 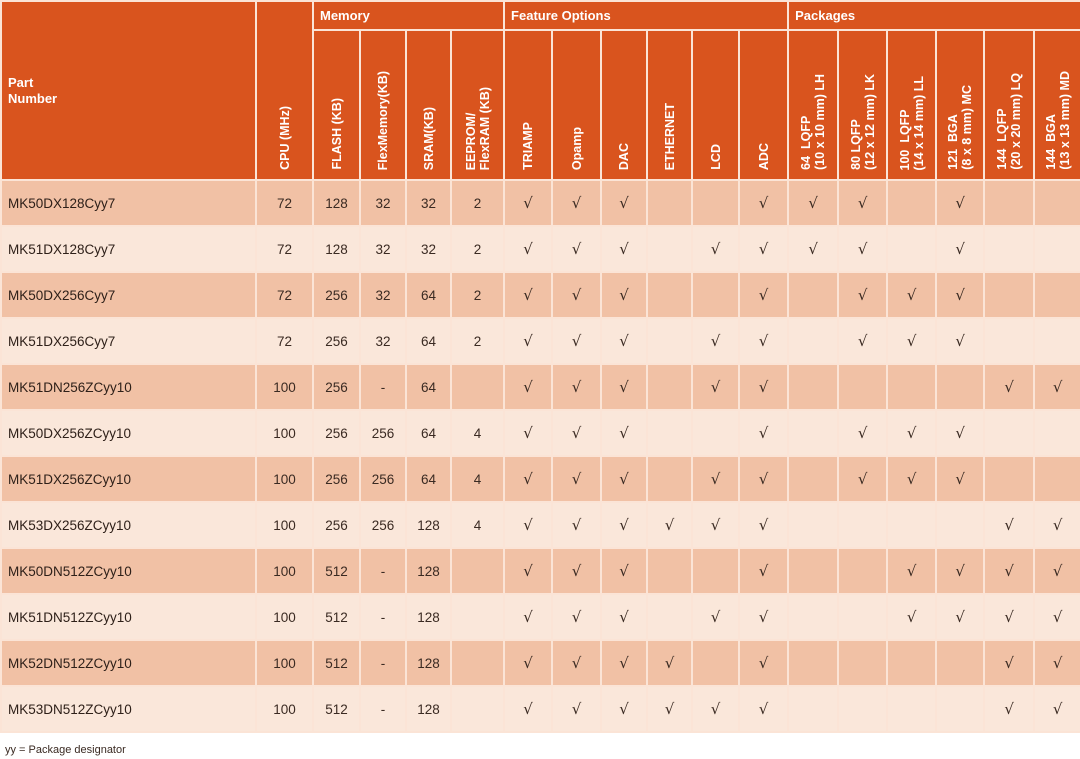 What do you see at coordinates (428, 138) in the screenshot?
I see `memory-label: SRAM(KB)` at bounding box center [428, 138].